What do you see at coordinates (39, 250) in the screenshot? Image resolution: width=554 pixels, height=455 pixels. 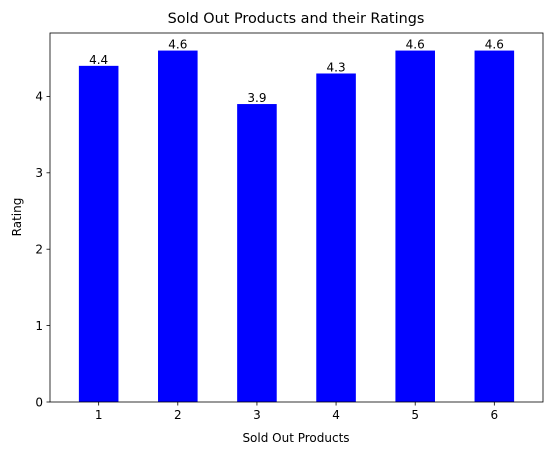 I see `y-tick-label: 2` at bounding box center [39, 250].